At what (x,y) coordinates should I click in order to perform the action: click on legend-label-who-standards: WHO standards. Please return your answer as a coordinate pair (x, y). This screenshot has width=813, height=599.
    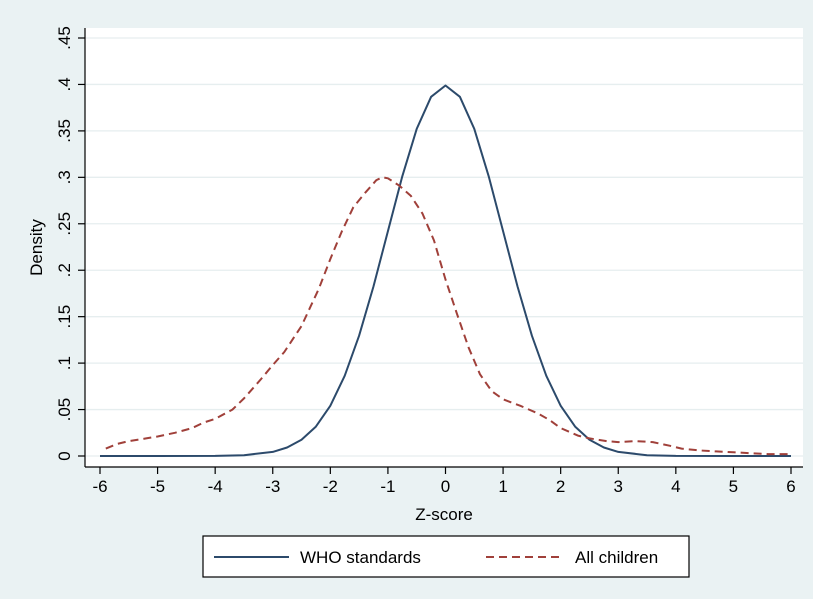
    Looking at the image, I should click on (360, 557).